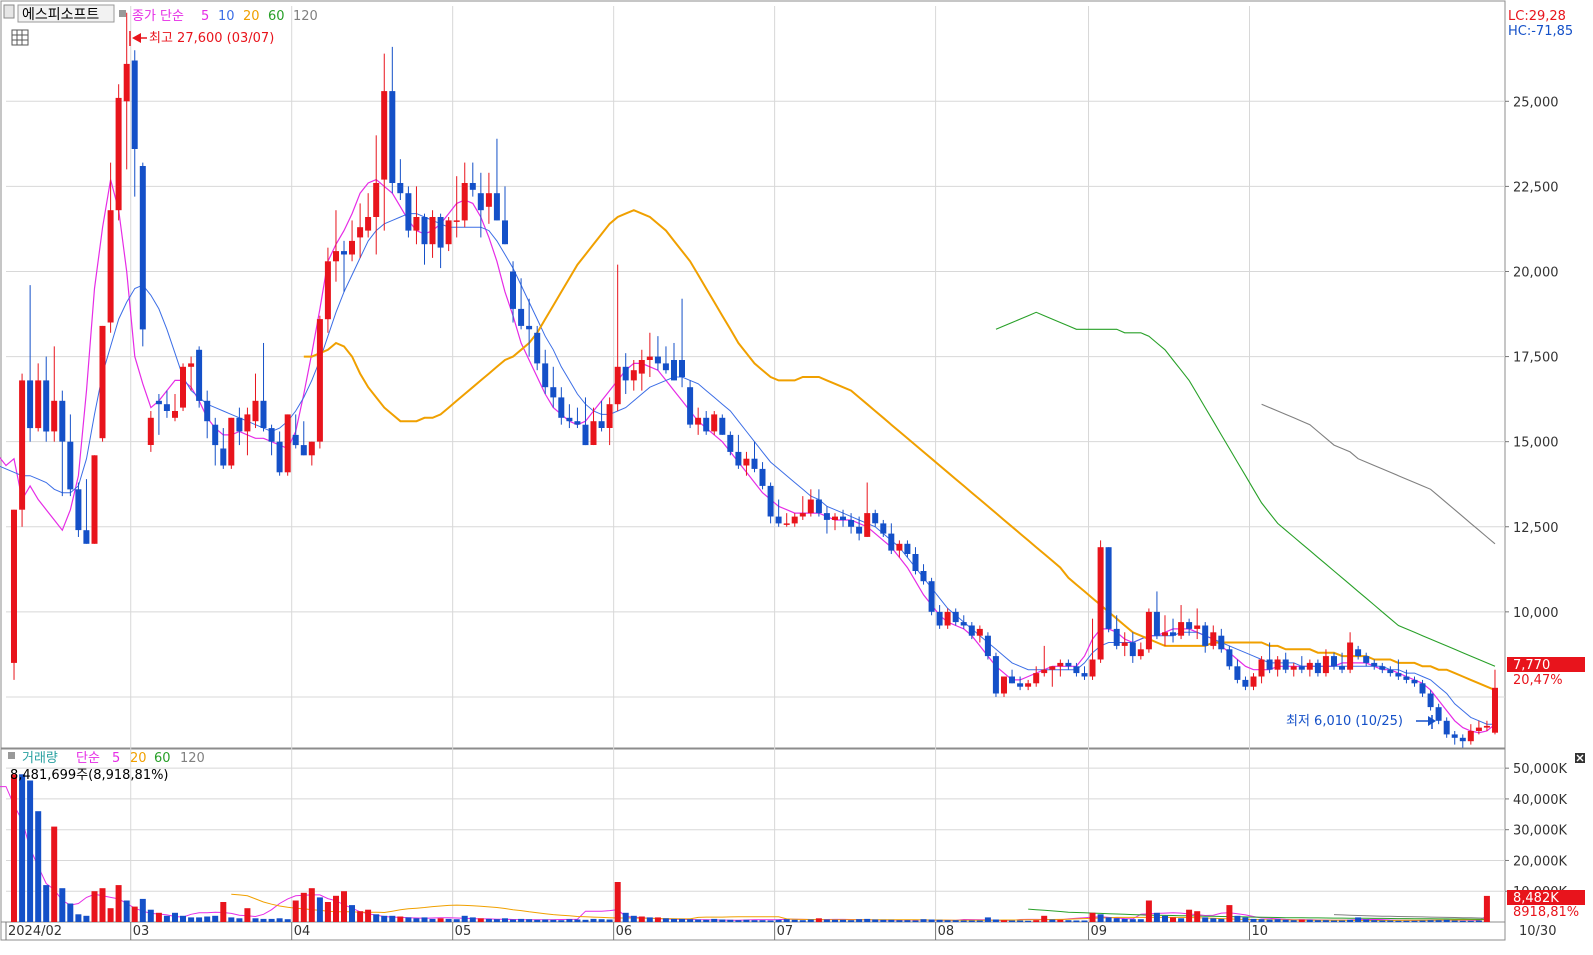 This screenshot has width=1593, height=955. Describe the element at coordinates (88, 758) in the screenshot. I see `volume-ma-label: 단순` at that location.